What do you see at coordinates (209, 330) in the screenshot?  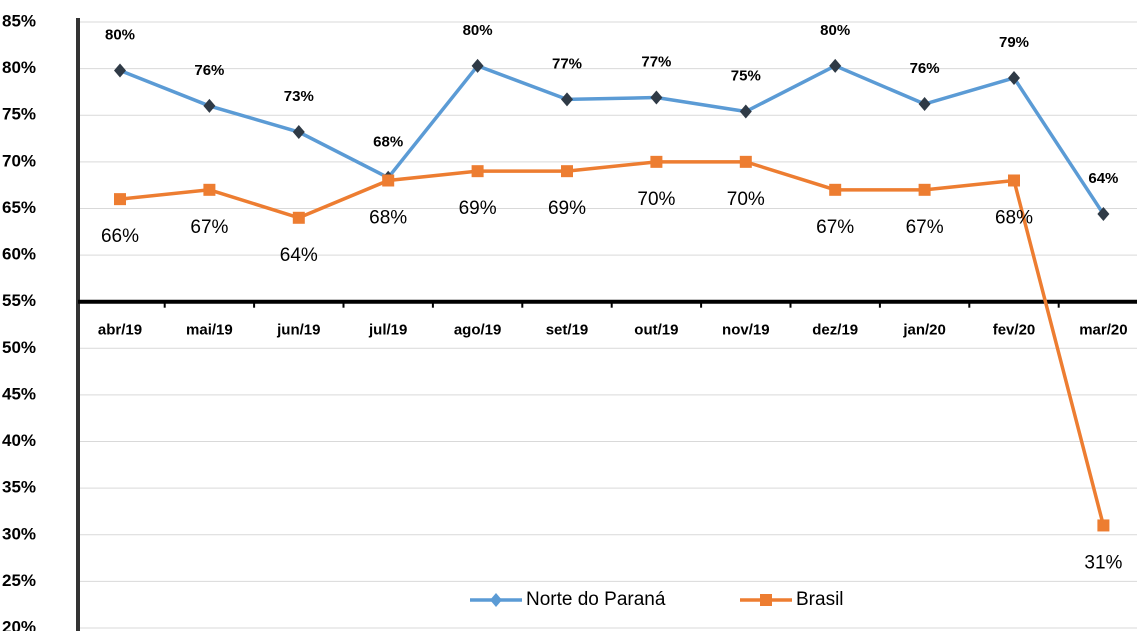 I see `x-tick-label: mai/19` at bounding box center [209, 330].